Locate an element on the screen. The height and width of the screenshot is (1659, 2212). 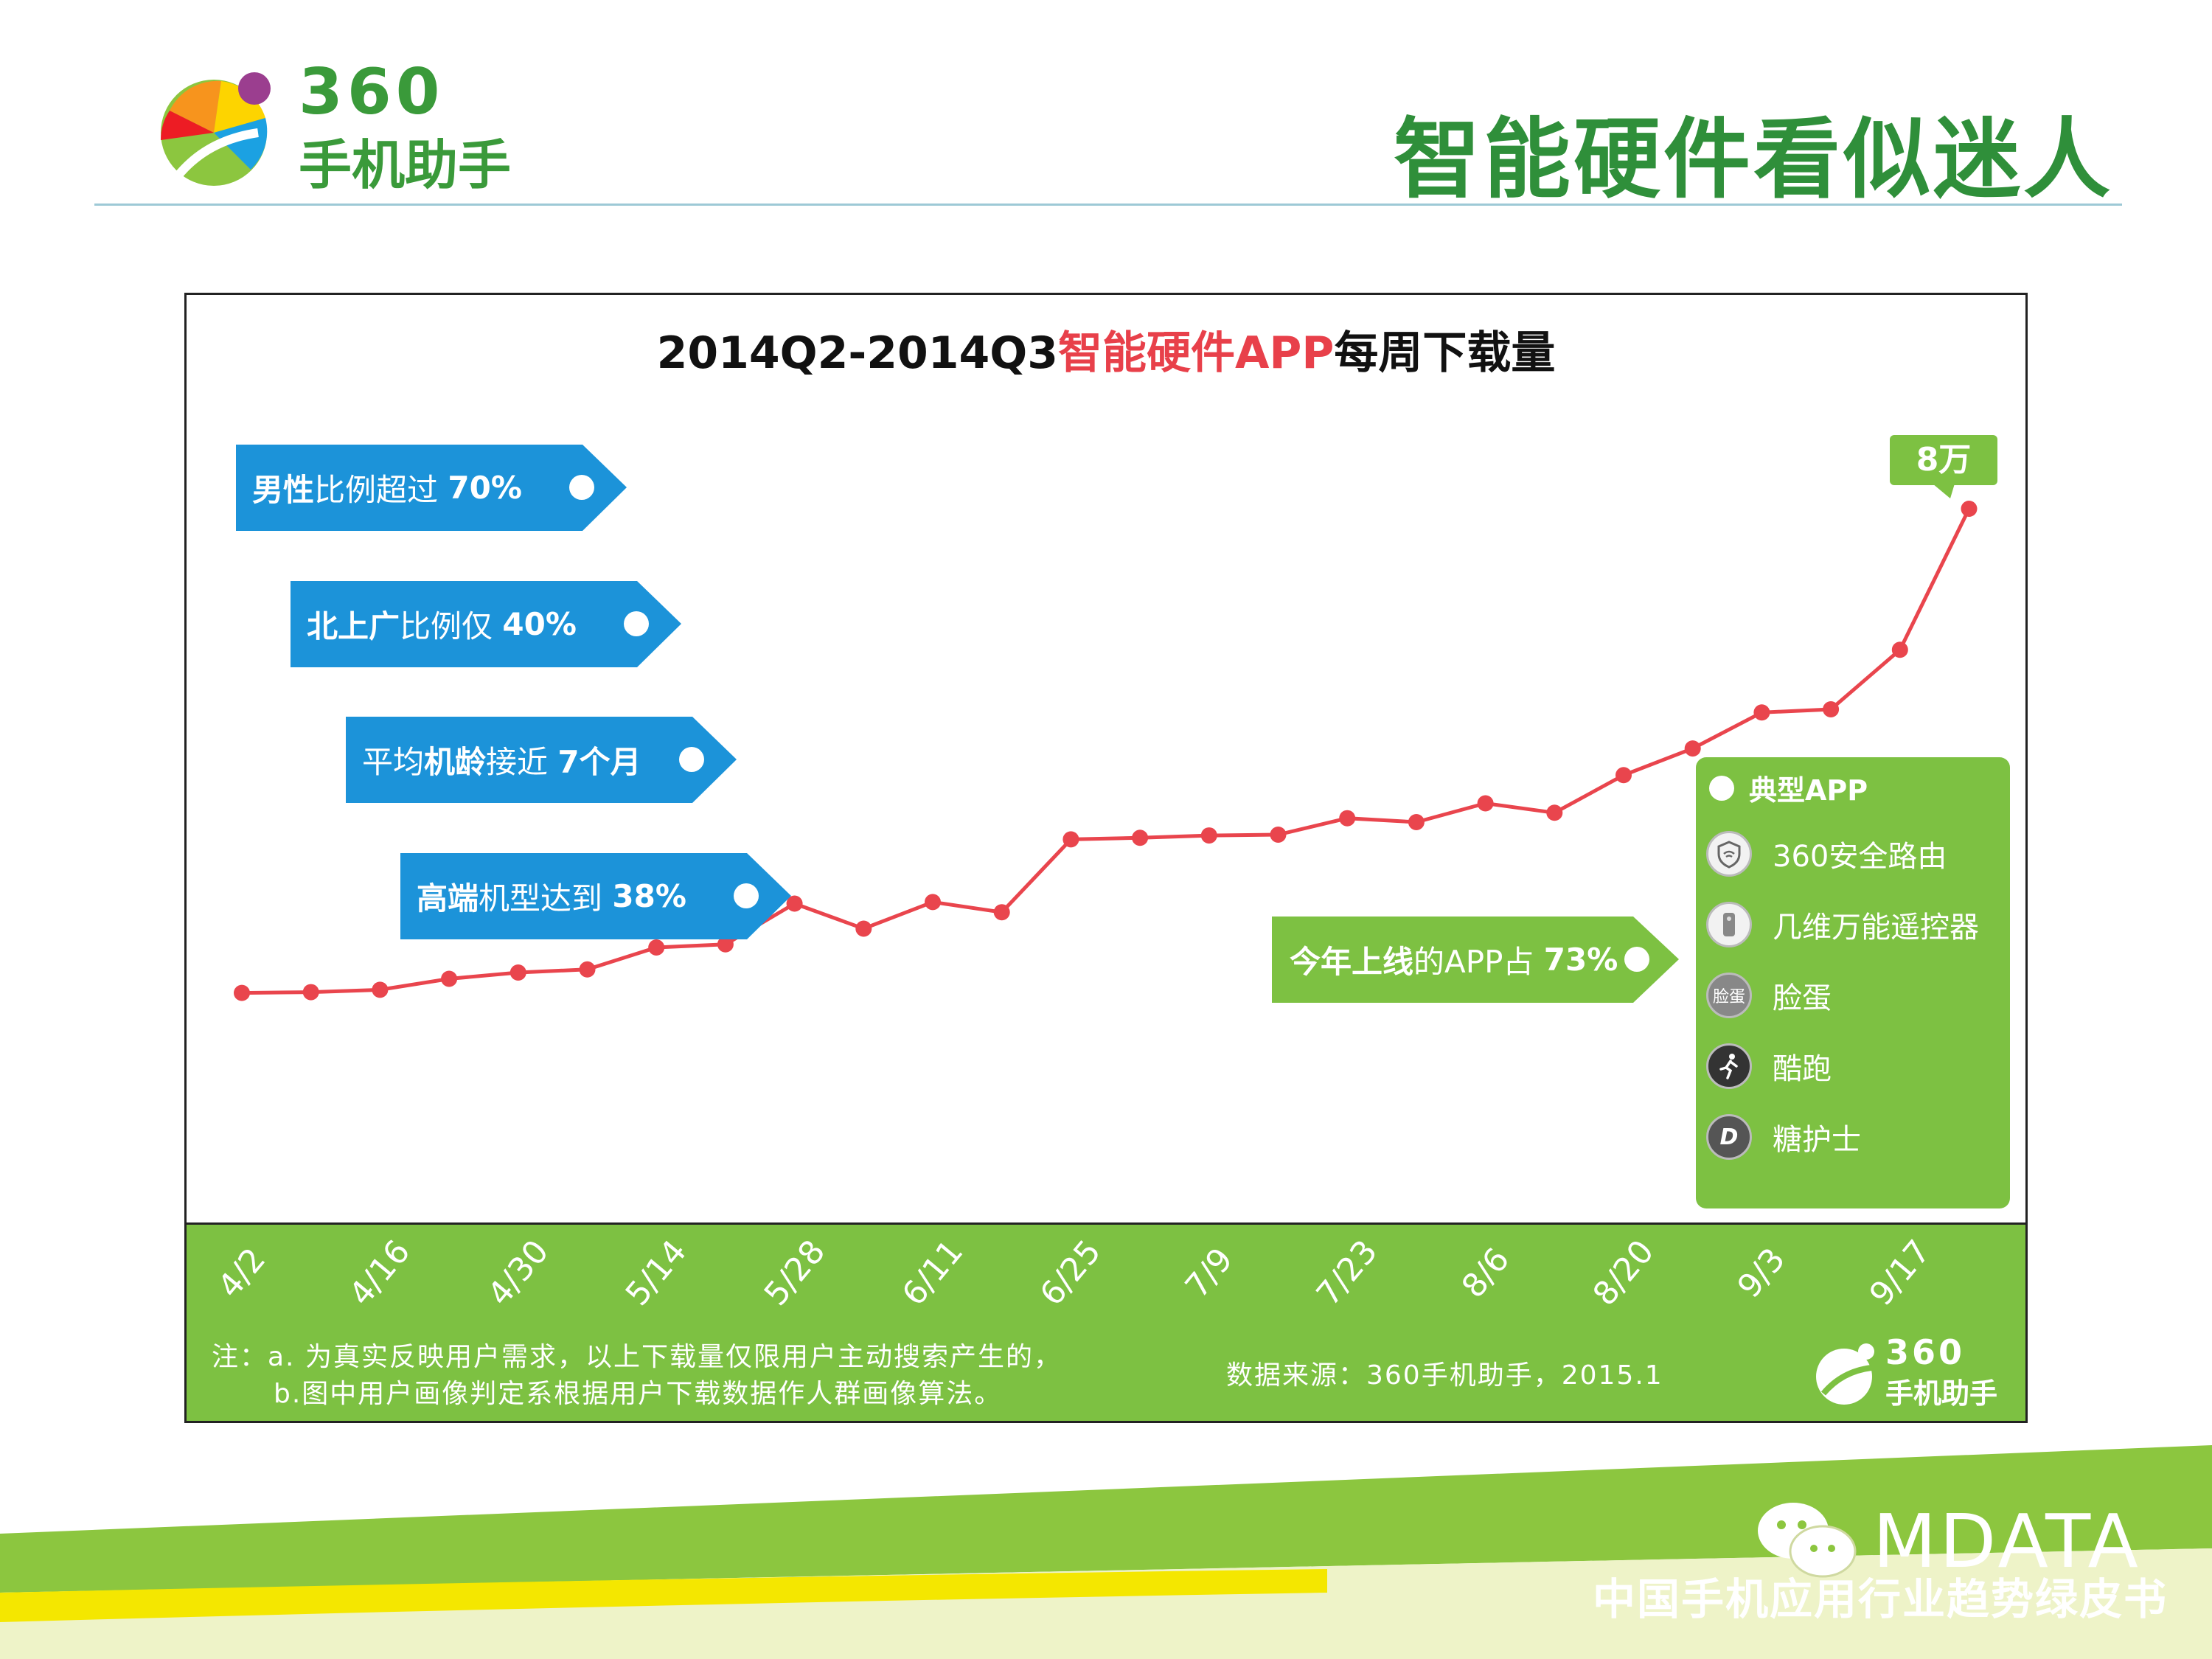
x-tick-label: 8/20 is located at coordinates (1623, 1273).